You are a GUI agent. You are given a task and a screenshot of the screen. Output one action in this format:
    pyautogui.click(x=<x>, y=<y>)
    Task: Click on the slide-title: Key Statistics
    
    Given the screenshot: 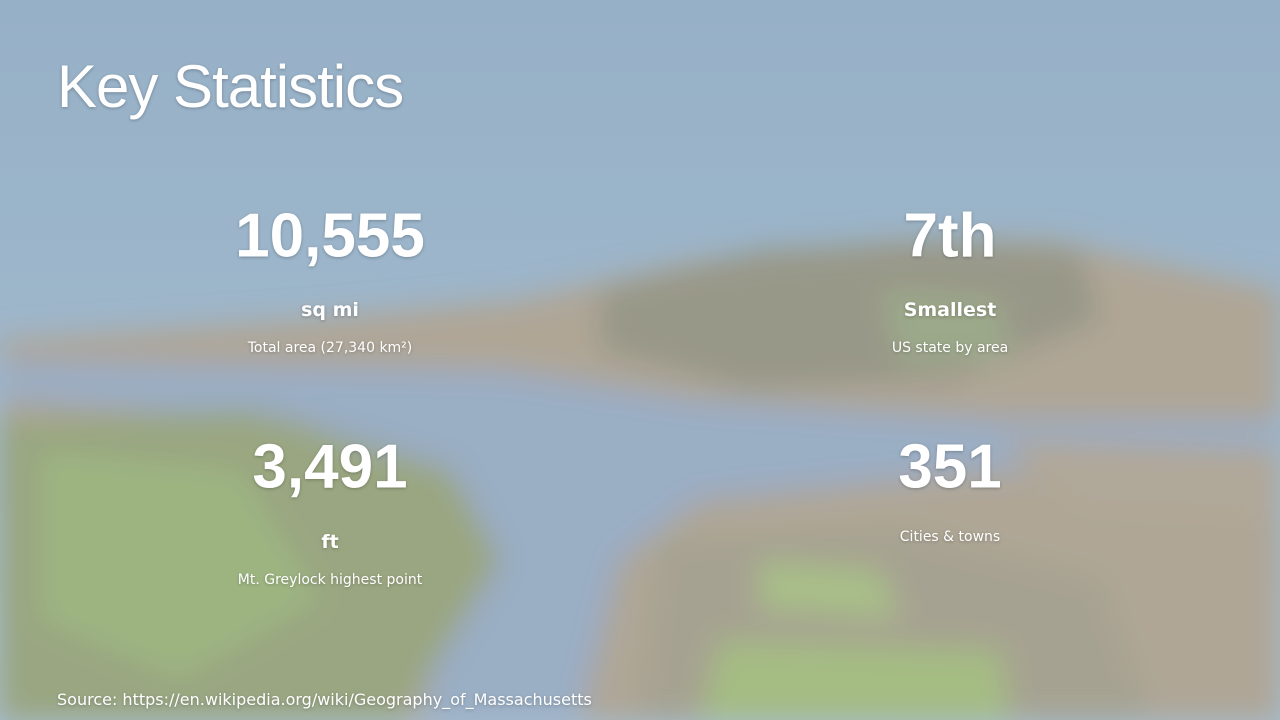 What is the action you would take?
    pyautogui.click(x=230, y=86)
    